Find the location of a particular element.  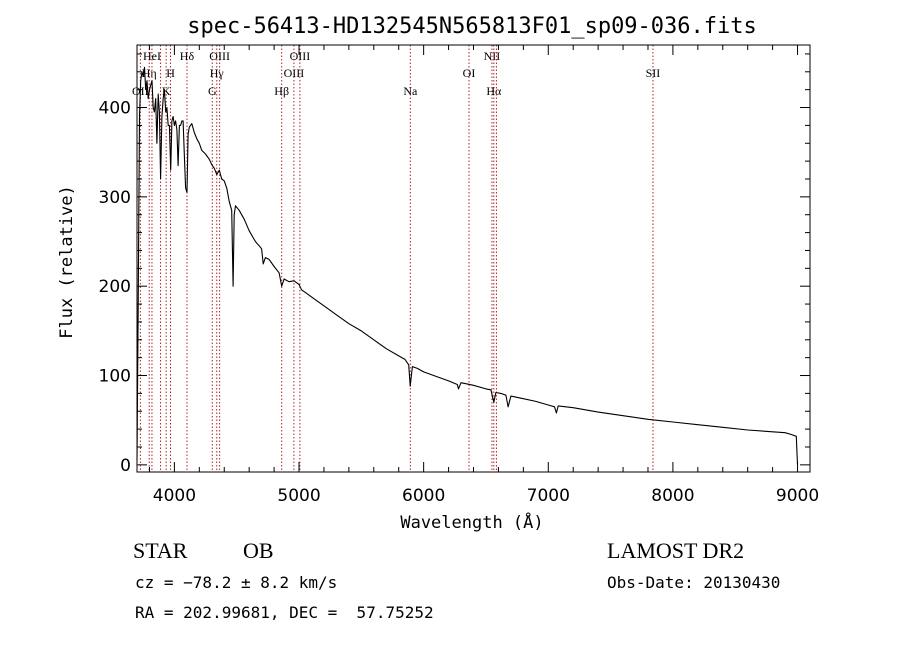

obs-date-text: Obs-Date: 20130430 is located at coordinates (694, 582).